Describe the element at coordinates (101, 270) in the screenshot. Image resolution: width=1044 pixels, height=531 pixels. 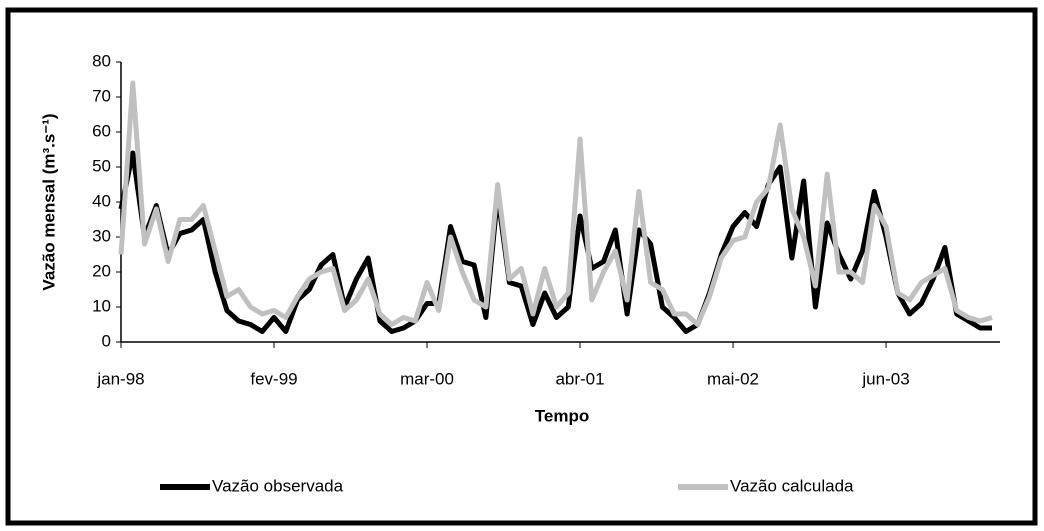
I see `y-tick-label: 20` at that location.